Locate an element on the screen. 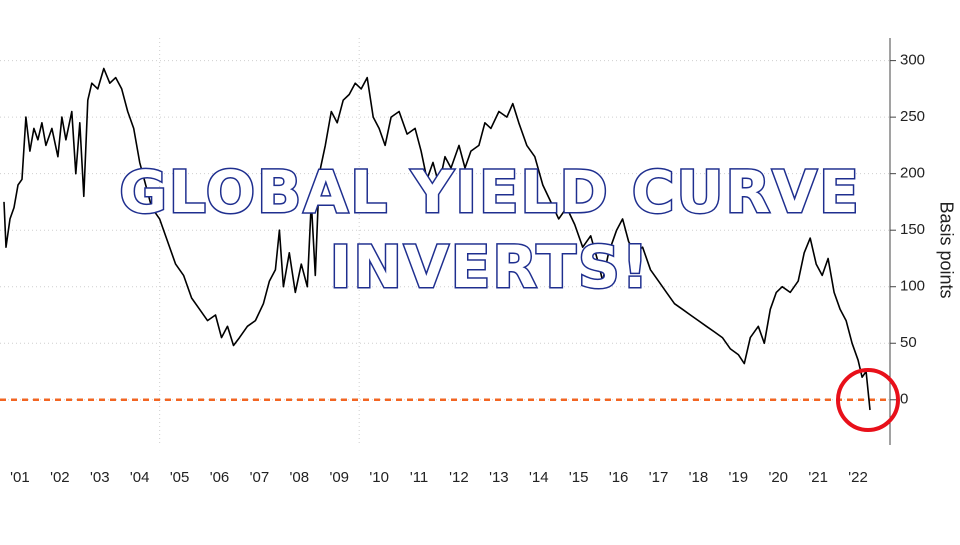  y-tick-label: 100 is located at coordinates (912, 286).